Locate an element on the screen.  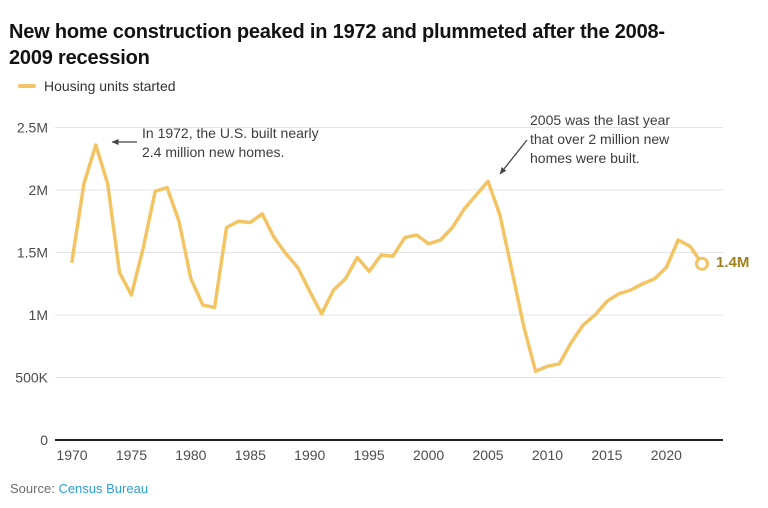
y-axis-tick-label: 2.5M is located at coordinates (32, 128).